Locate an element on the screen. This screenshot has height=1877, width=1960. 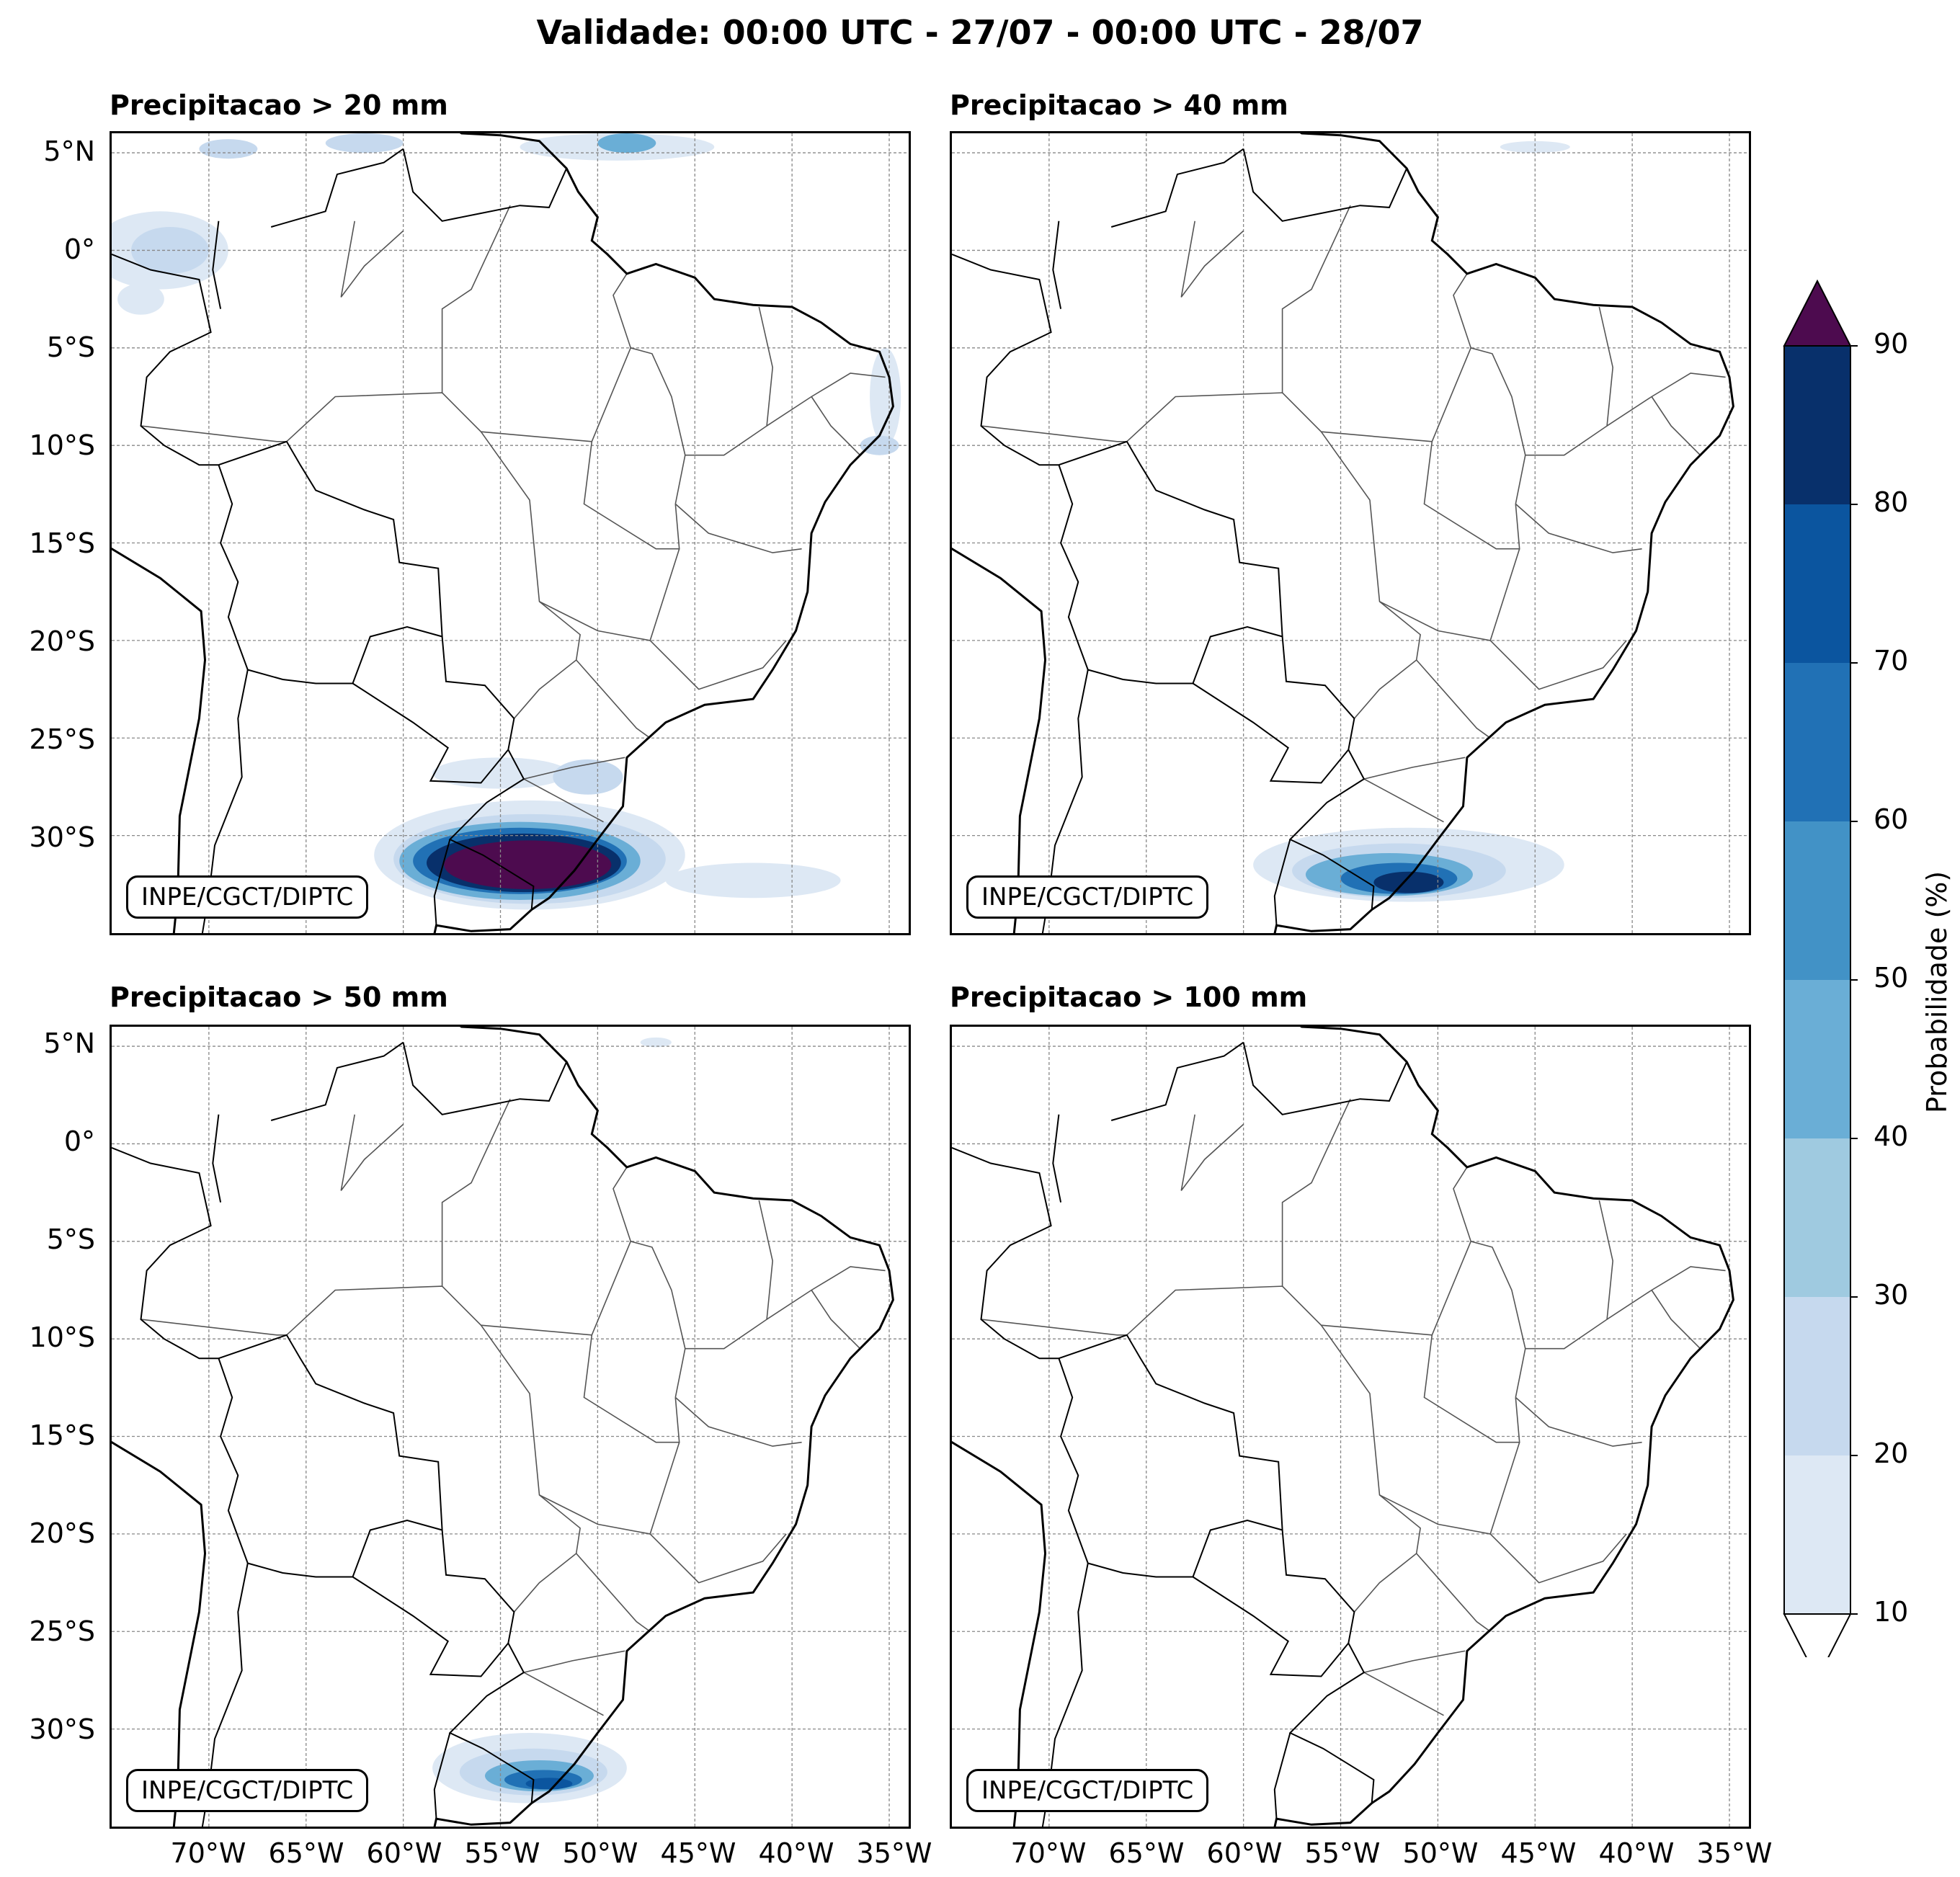
colorbar-tick-label: 60 is located at coordinates (1891, 819).